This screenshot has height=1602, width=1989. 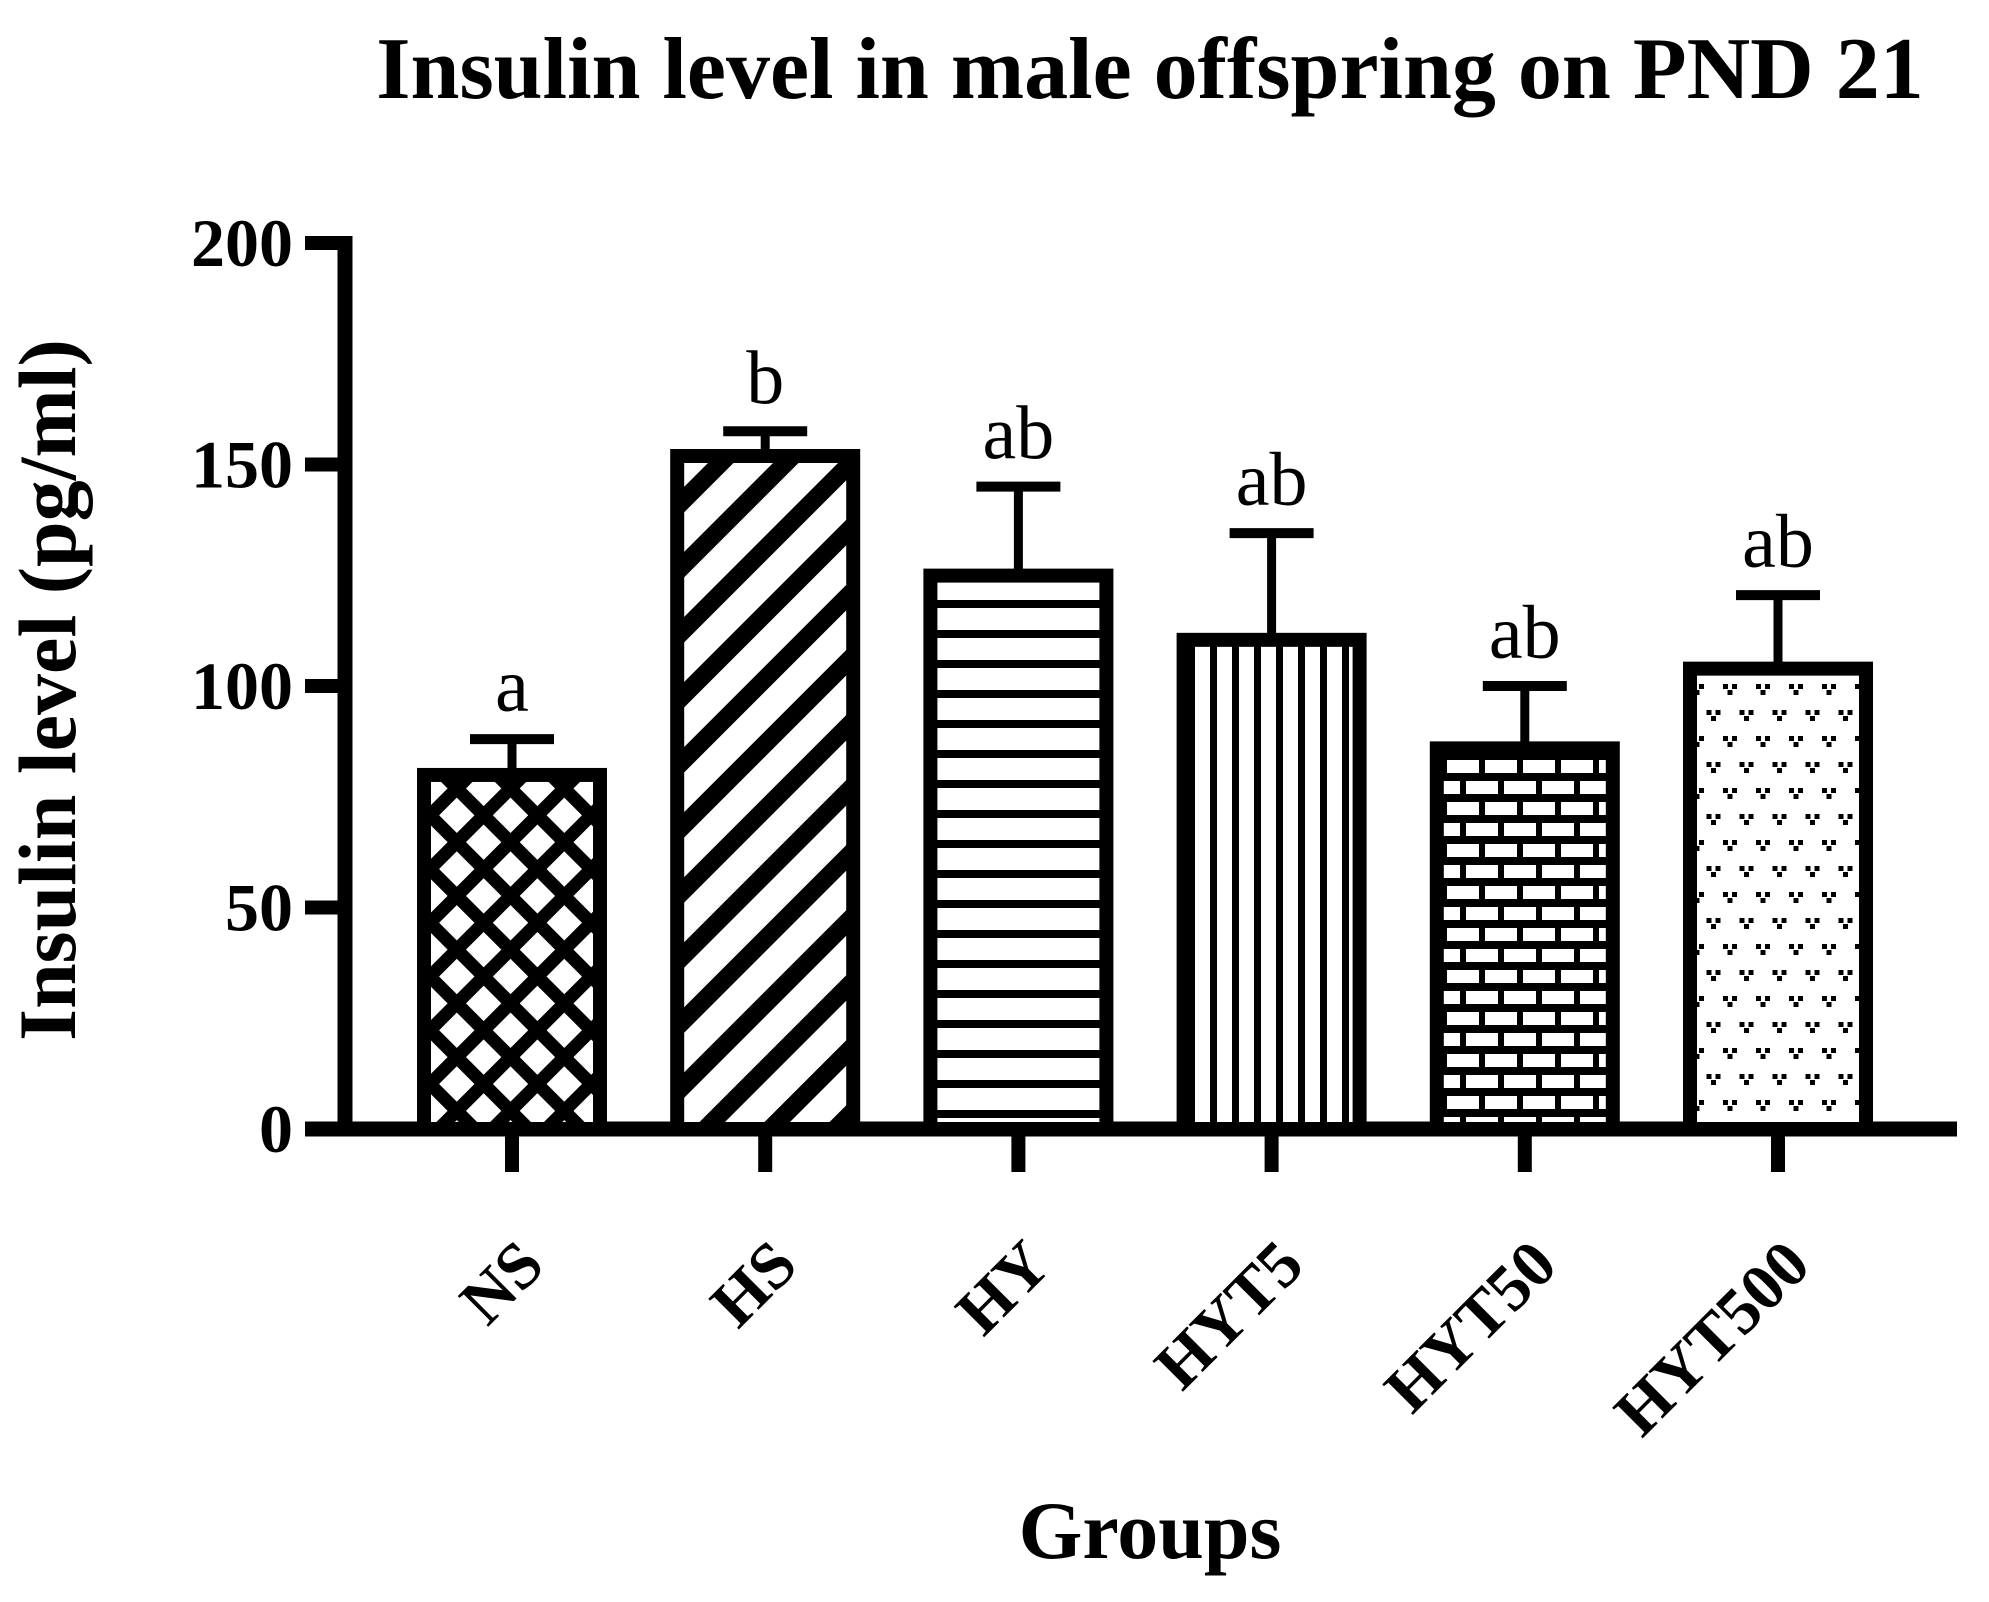 I want to click on x-tick-label-hy: HY, so click(x=1003, y=1288).